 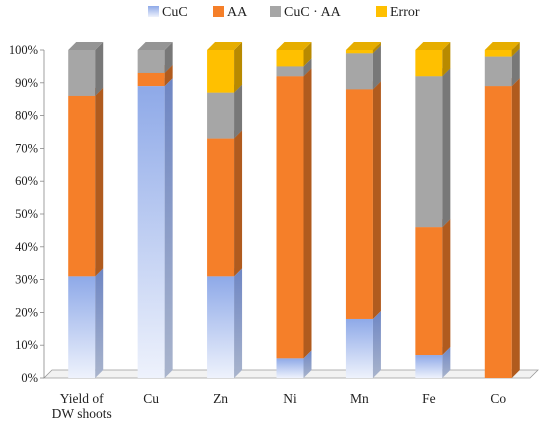 I want to click on x-axis-labels: Yield of DW shoots Cu Zn Ni Mn Fe Co, so click(x=279, y=406).